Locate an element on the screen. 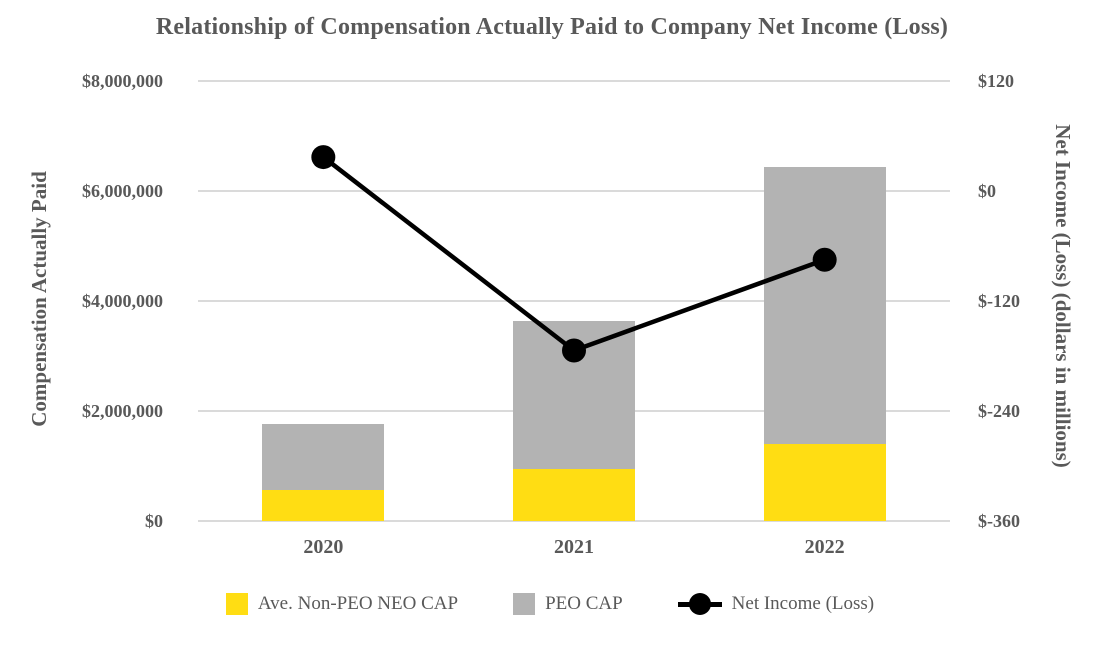  right-axis-tick: $-360 is located at coordinates (999, 521).